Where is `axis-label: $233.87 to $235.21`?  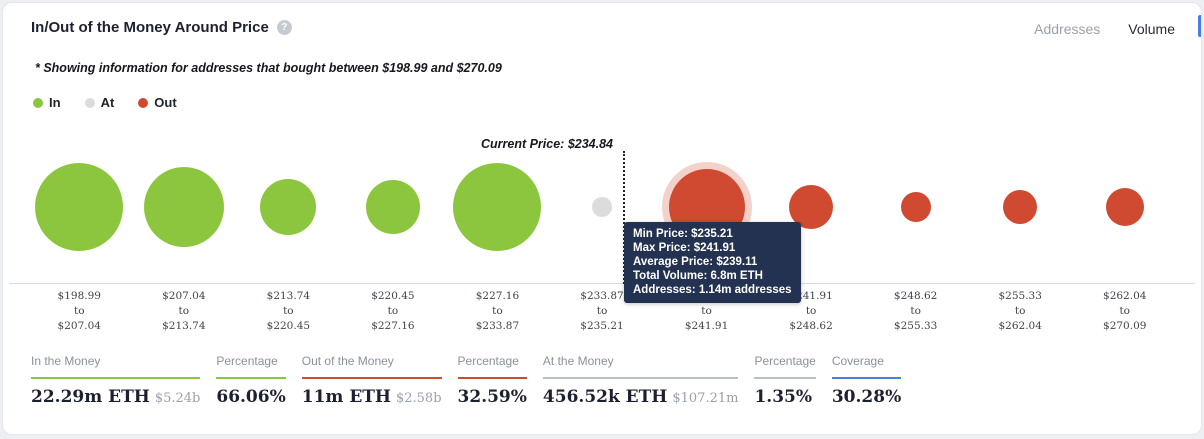
axis-label: $233.87 to $235.21 is located at coordinates (602, 311).